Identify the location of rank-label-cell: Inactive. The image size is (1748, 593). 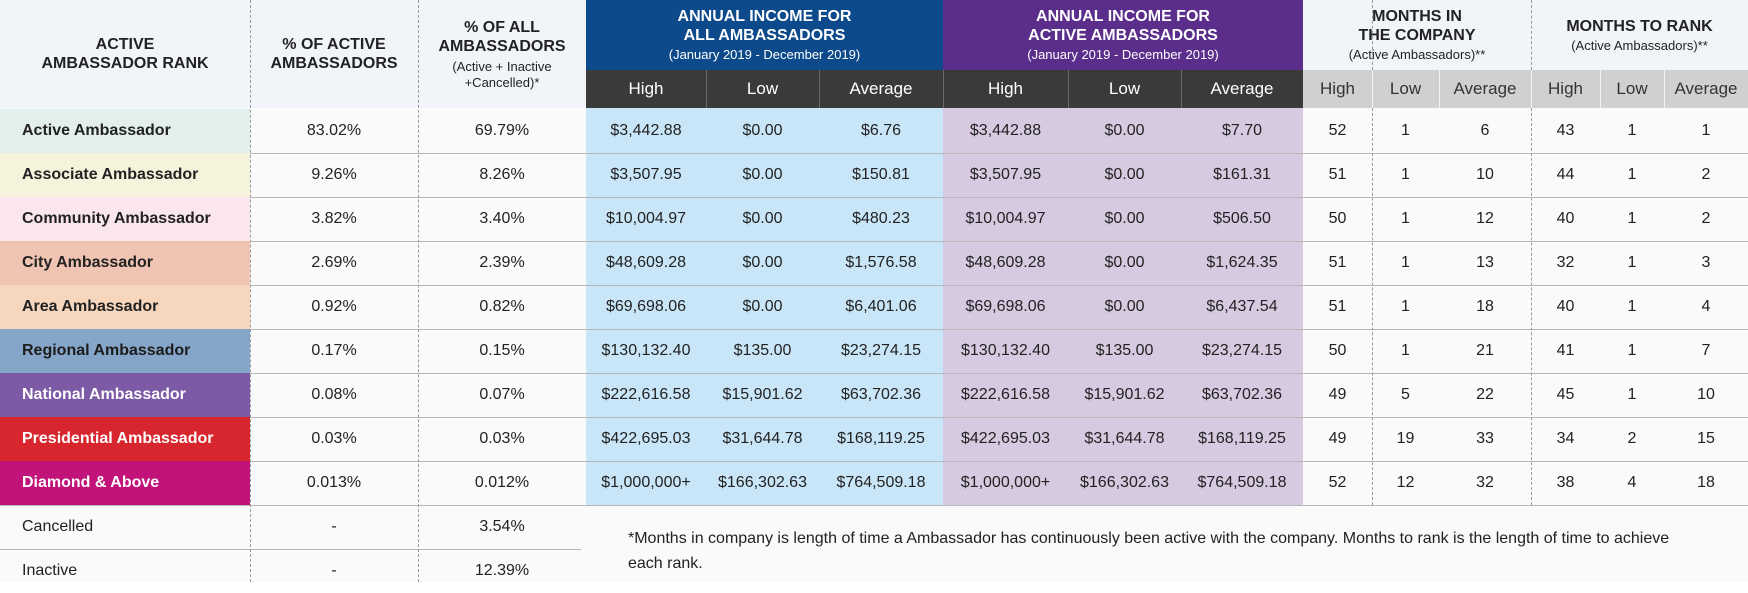
(125, 571).